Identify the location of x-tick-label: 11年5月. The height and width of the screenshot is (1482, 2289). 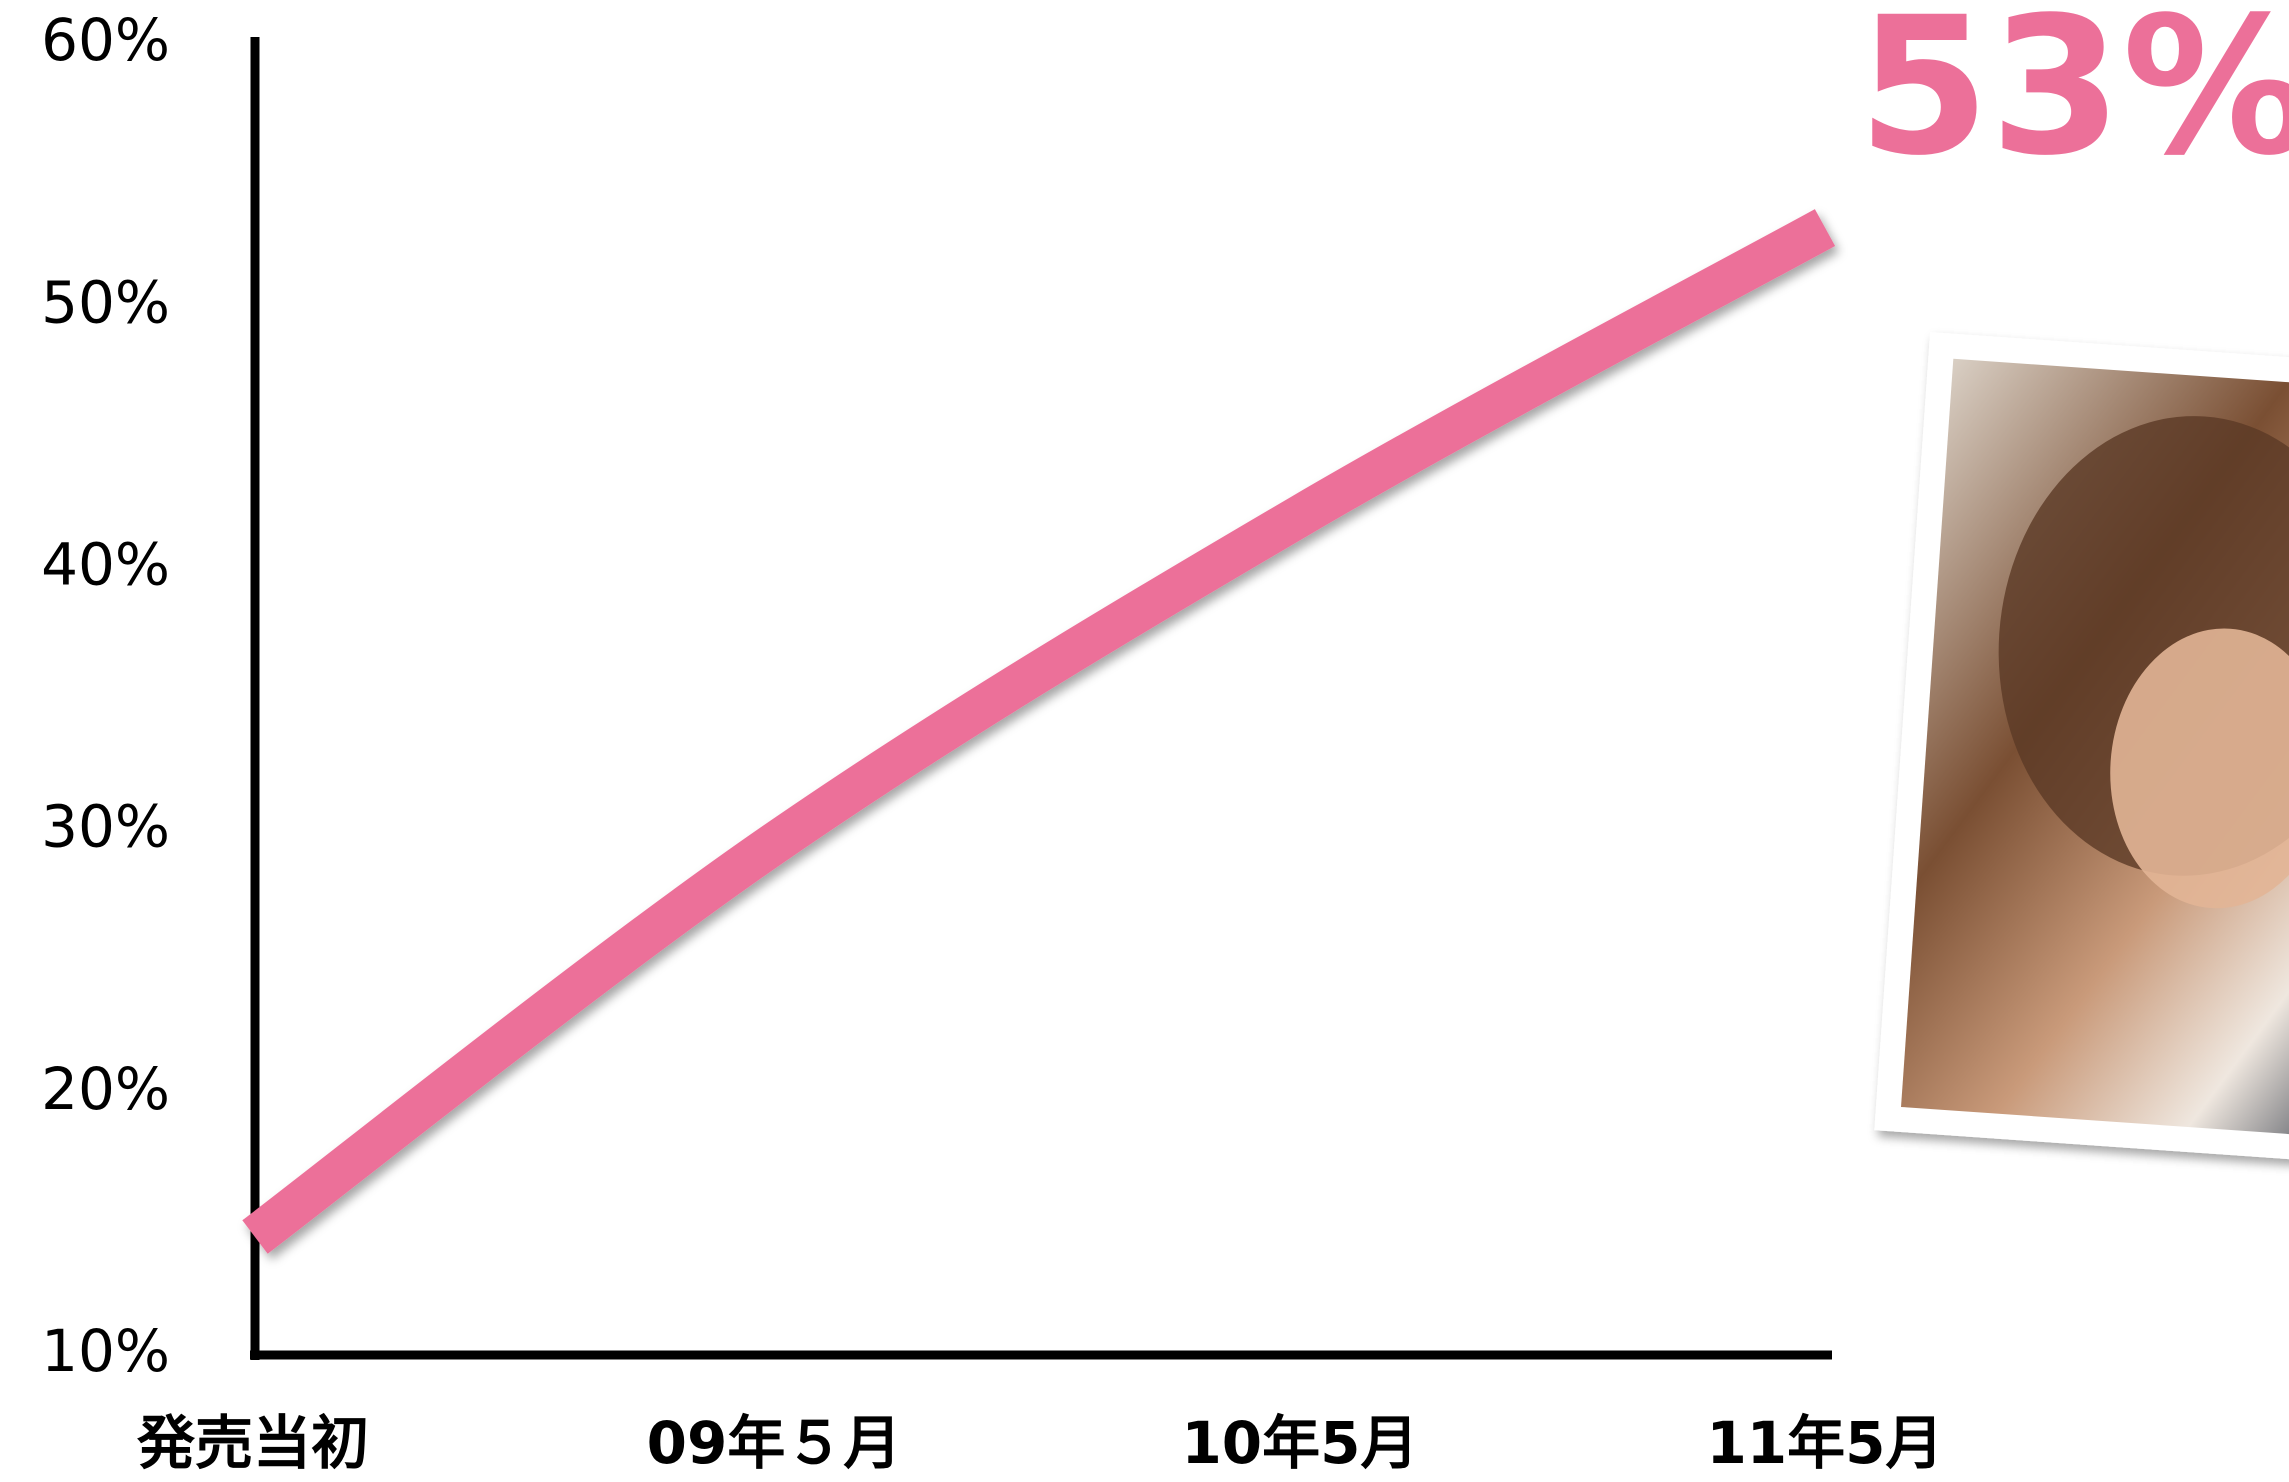
(1824, 1443).